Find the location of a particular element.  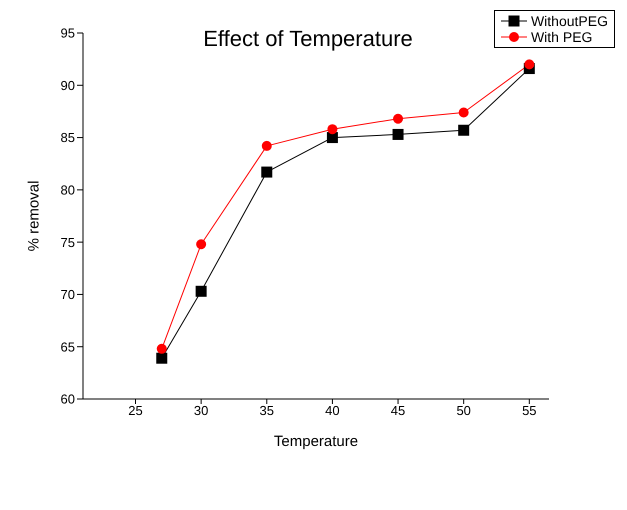

y-tick-label: 65 is located at coordinates (67, 346).